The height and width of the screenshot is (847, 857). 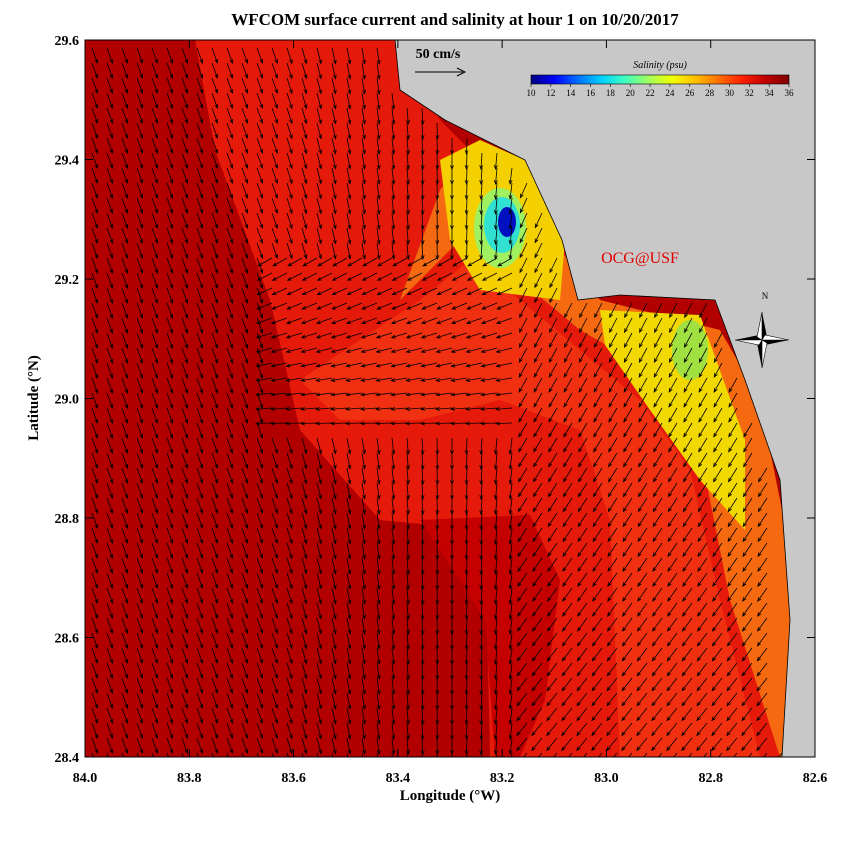 I want to click on colorbar-title: Salinity (psu), so click(x=660, y=65).